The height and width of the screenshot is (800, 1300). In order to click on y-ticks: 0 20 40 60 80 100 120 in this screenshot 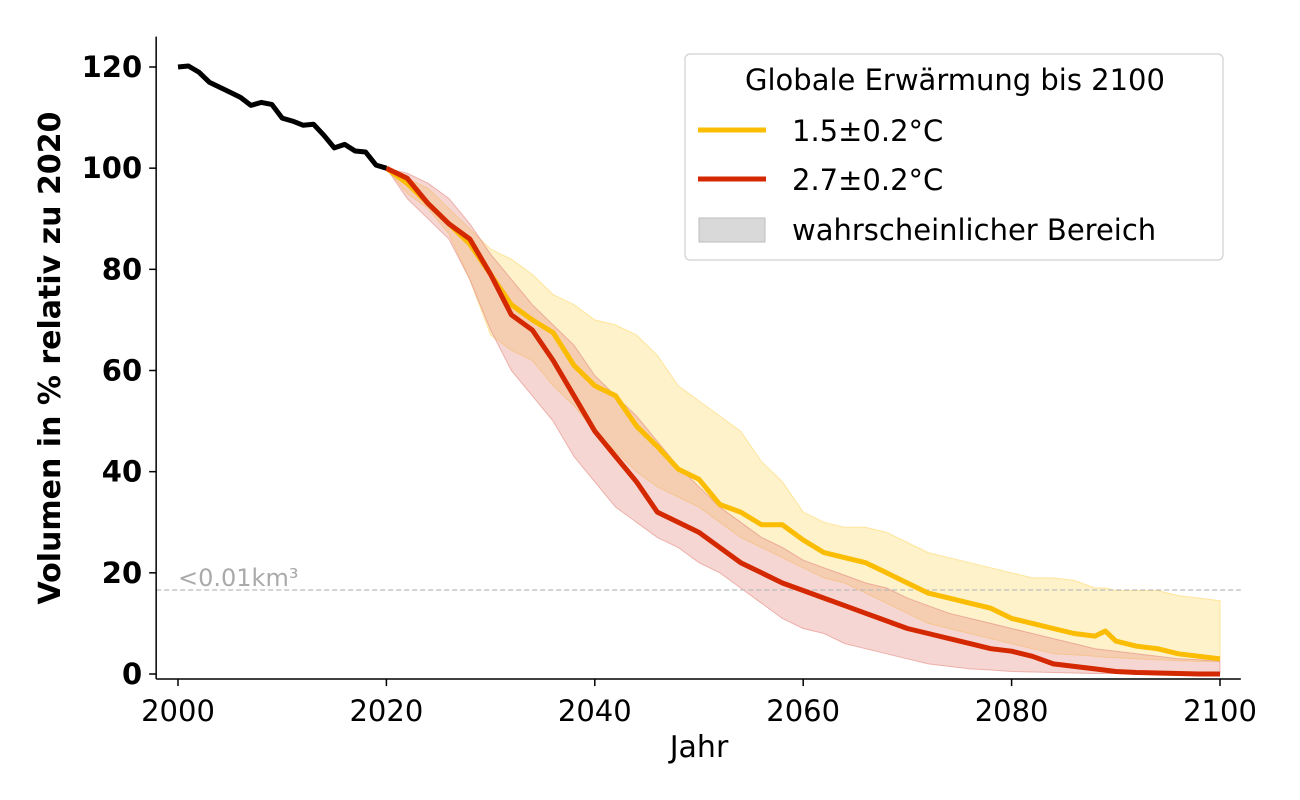, I will do `click(119, 370)`.